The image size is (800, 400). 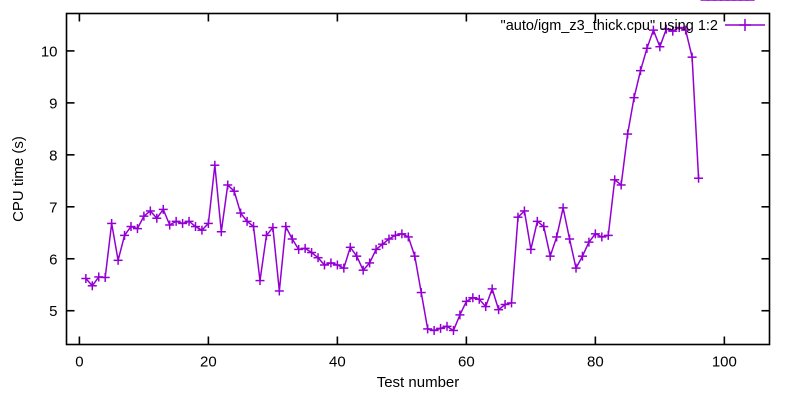 I want to click on y-tick-label: 6, so click(x=53, y=259).